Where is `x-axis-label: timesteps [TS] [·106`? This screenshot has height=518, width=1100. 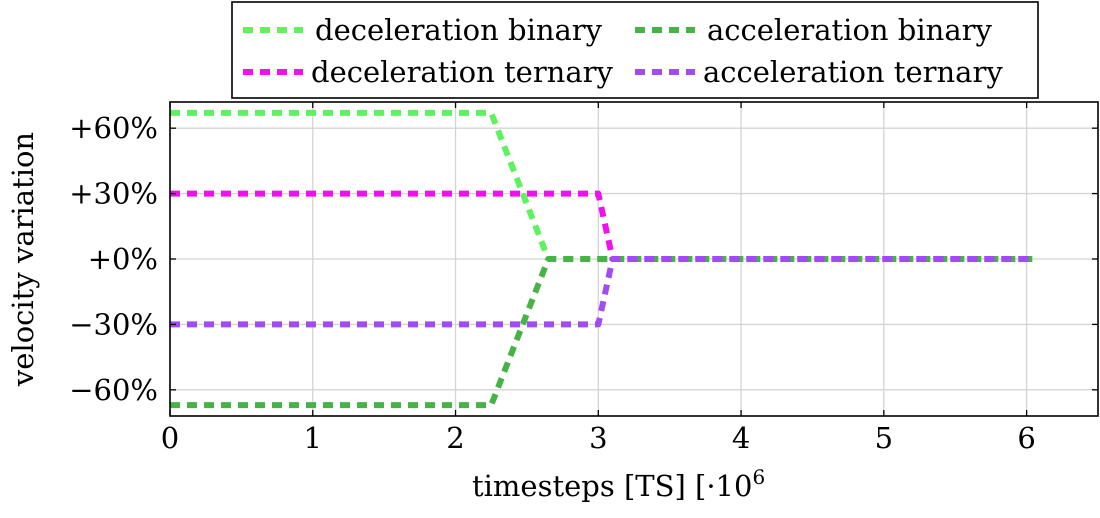 x-axis-label: timesteps [TS] [·106 is located at coordinates (618, 484).